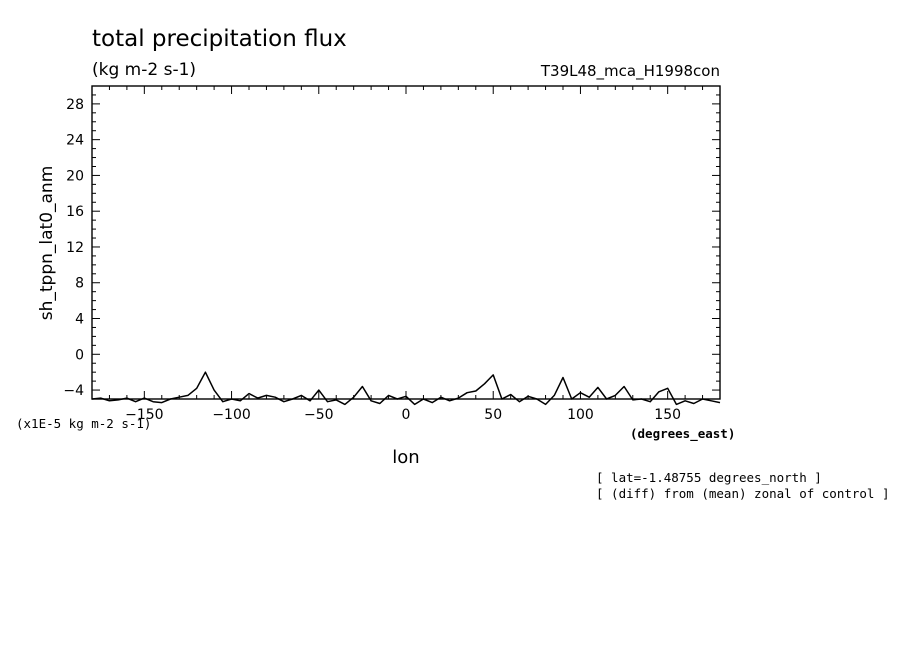 This screenshot has width=904, height=654. I want to click on x-tick-label: −50, so click(319, 415).